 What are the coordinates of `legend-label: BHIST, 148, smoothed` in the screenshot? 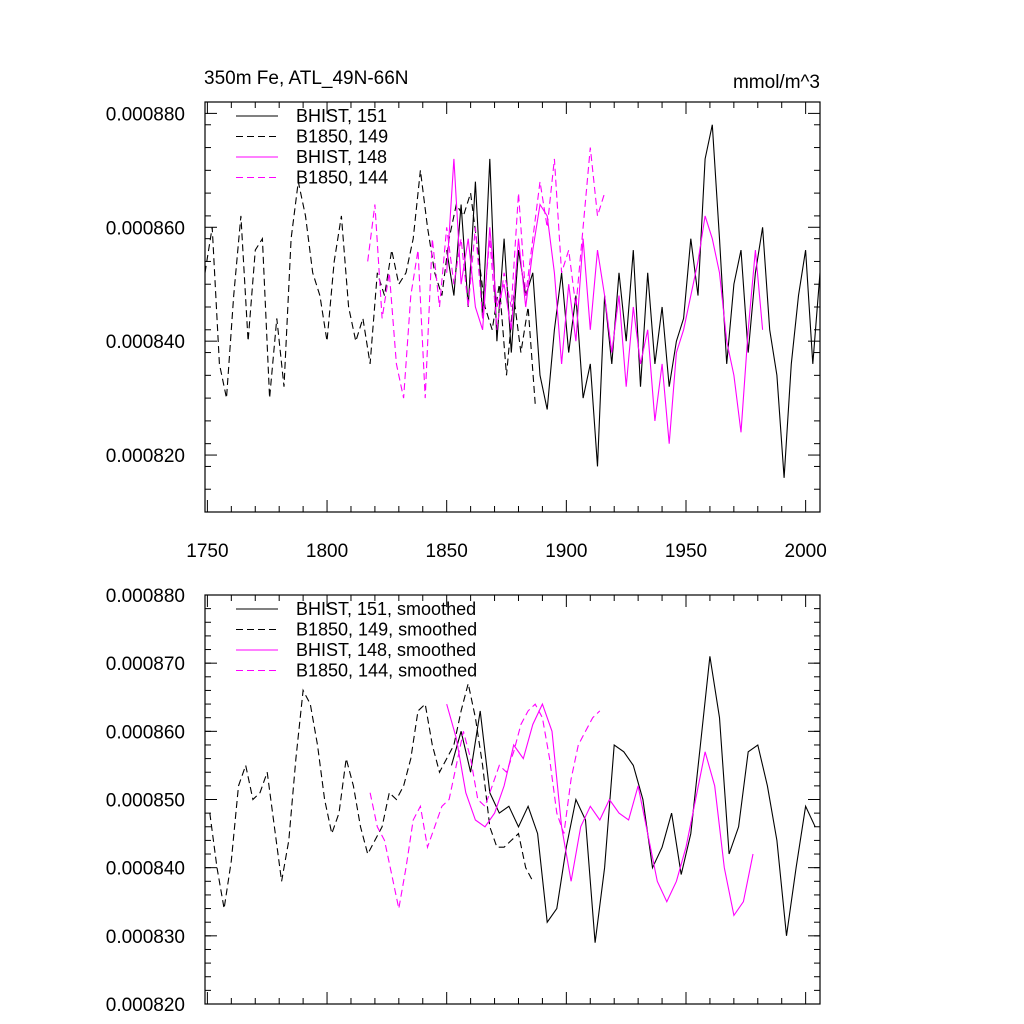 It's located at (386, 650).